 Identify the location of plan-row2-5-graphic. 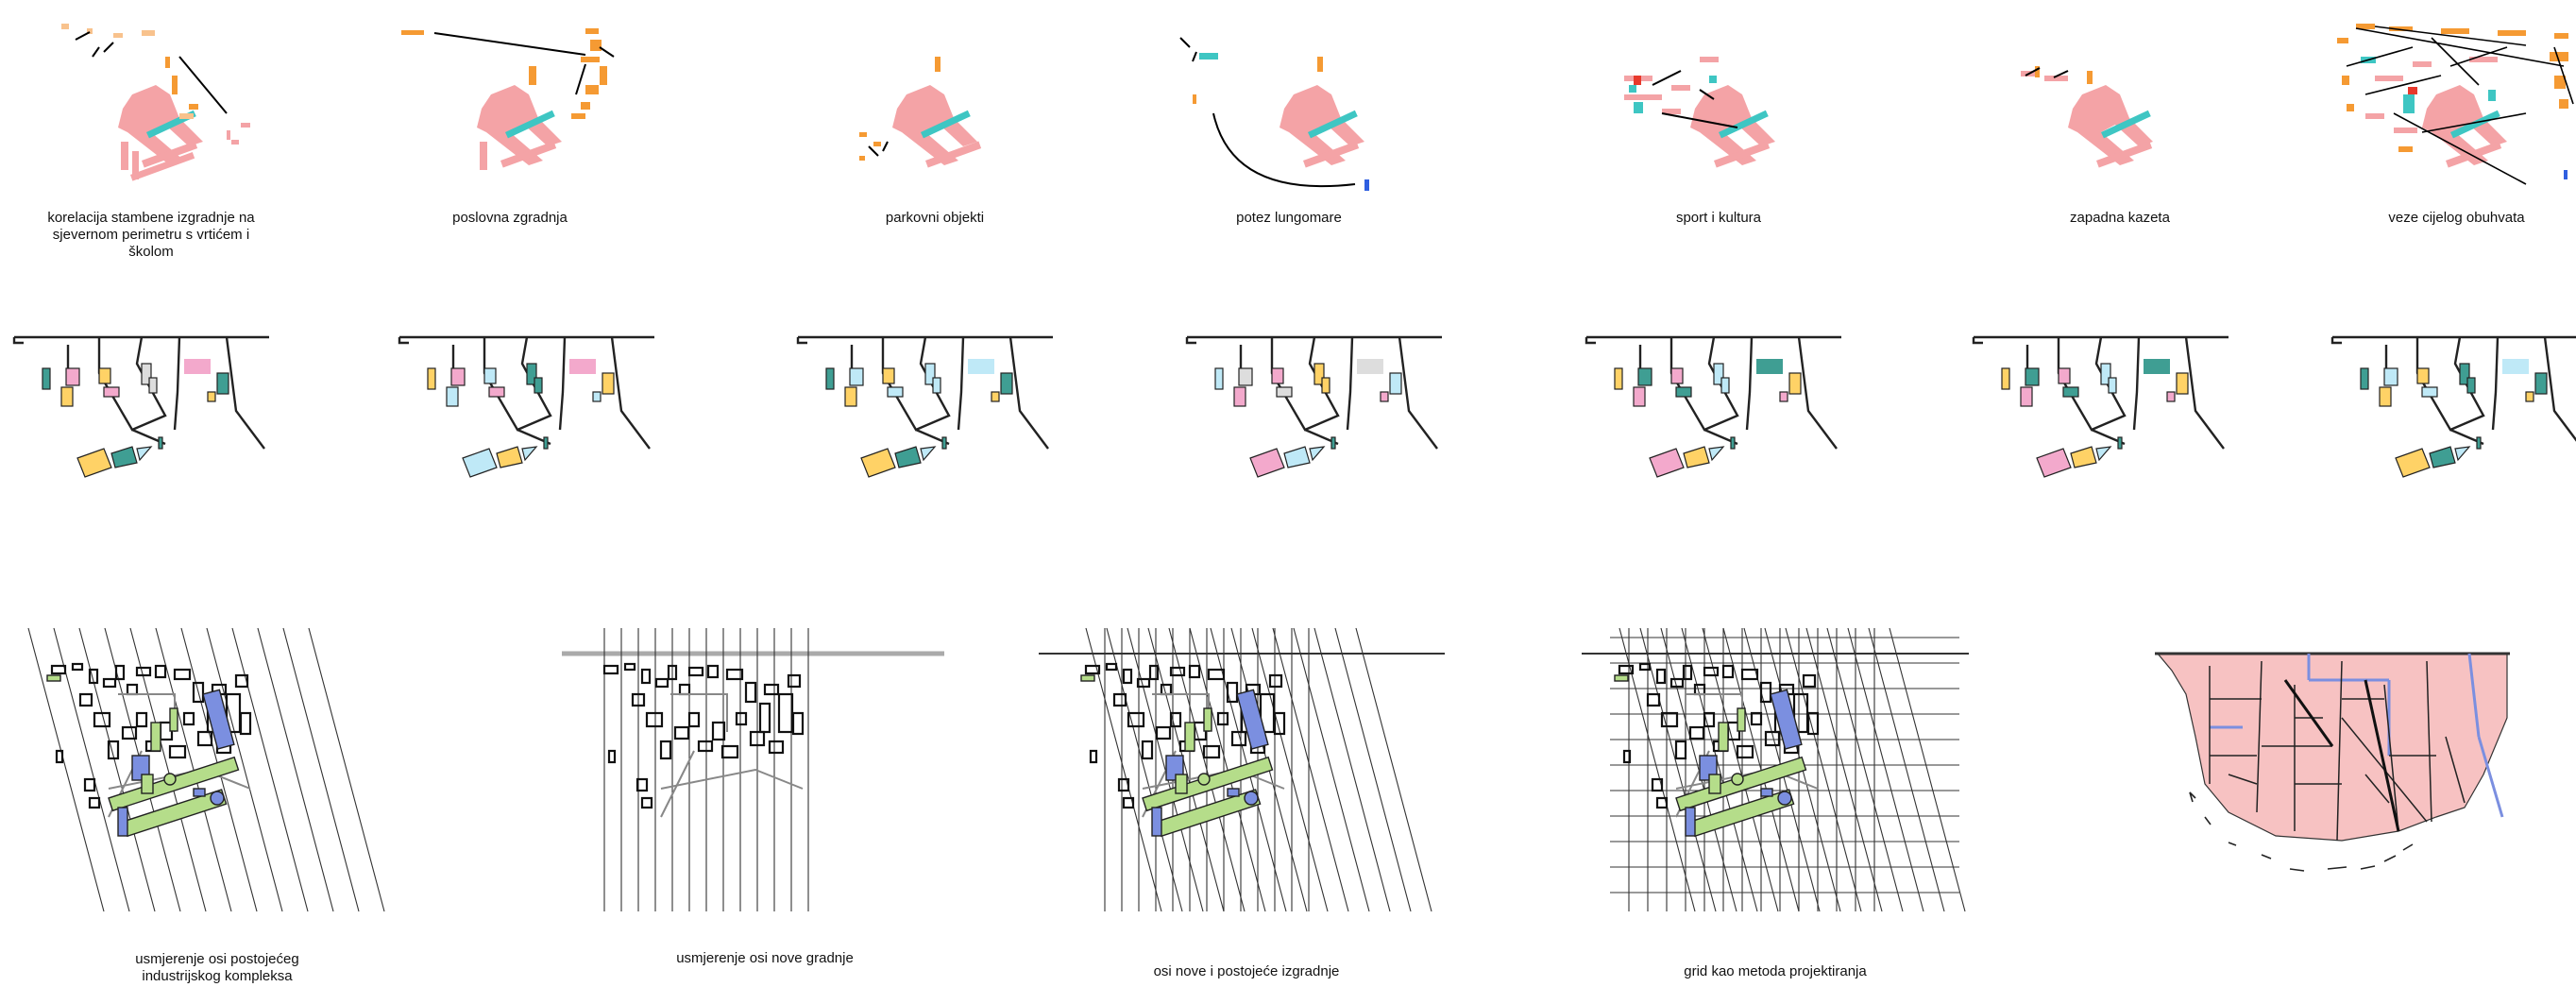
(1713, 406).